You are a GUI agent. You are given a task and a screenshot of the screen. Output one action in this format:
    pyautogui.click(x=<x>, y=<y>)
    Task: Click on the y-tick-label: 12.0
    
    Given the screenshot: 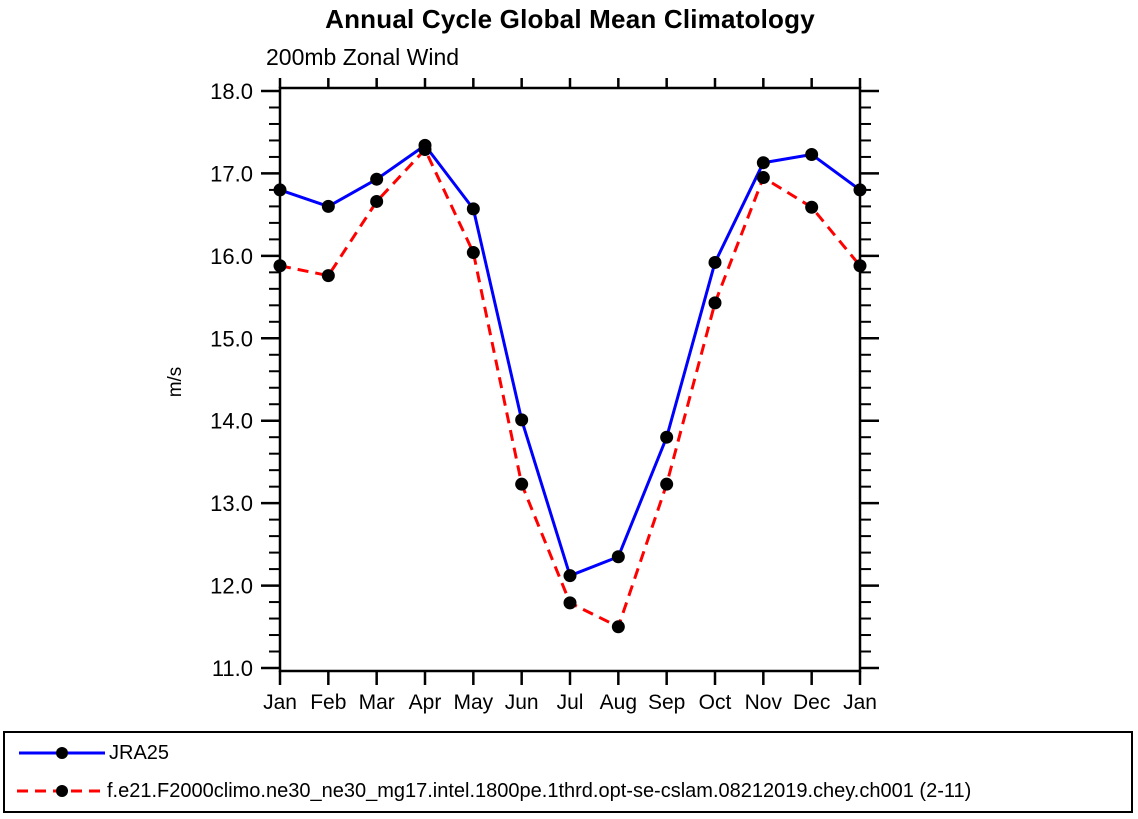 What is the action you would take?
    pyautogui.click(x=231, y=586)
    